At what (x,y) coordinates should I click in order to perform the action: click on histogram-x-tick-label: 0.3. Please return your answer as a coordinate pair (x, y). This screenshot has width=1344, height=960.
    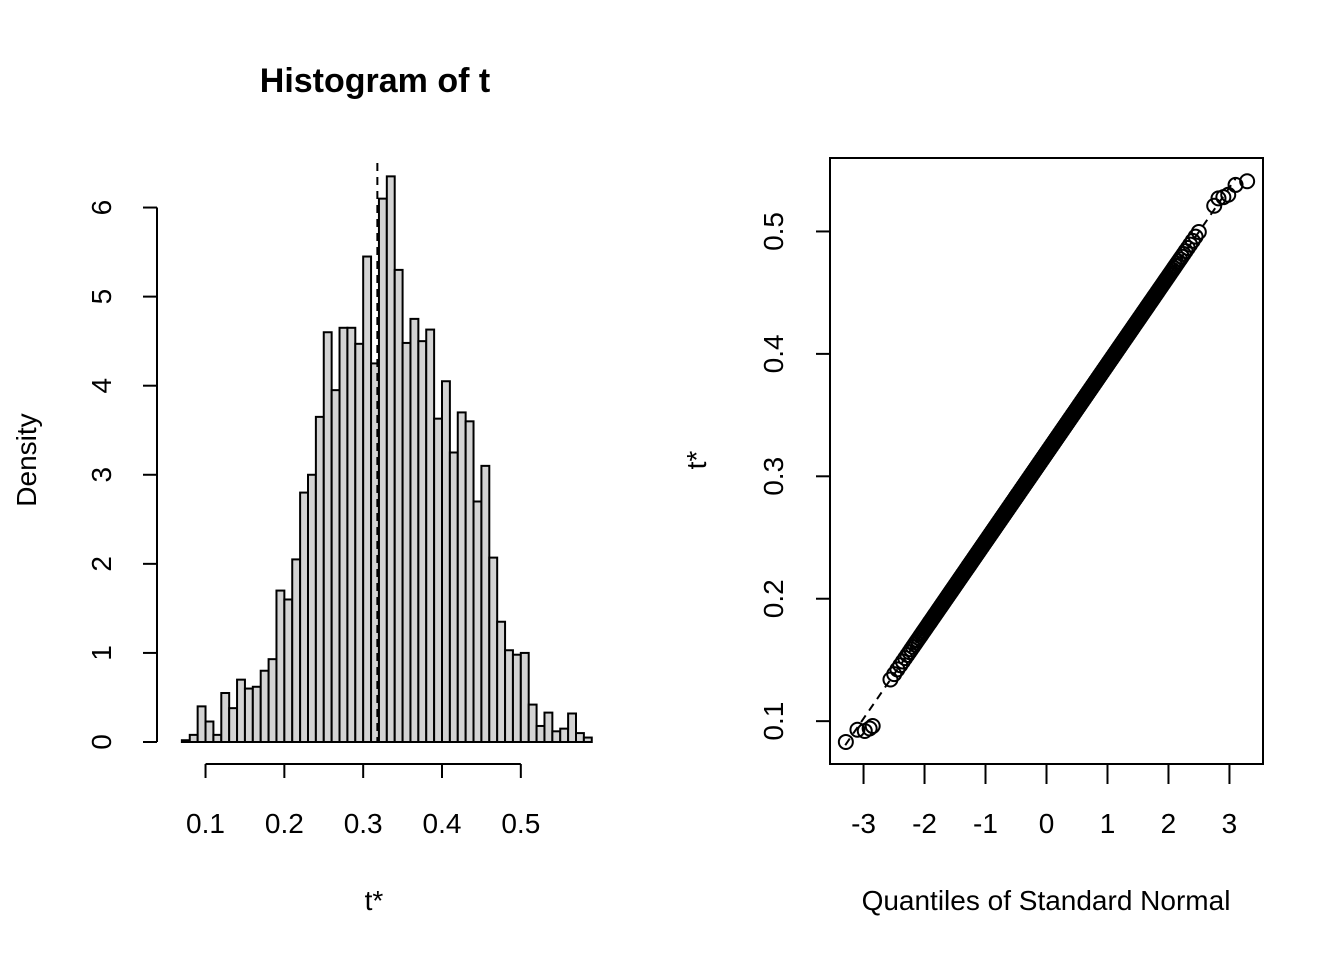
    Looking at the image, I should click on (363, 823).